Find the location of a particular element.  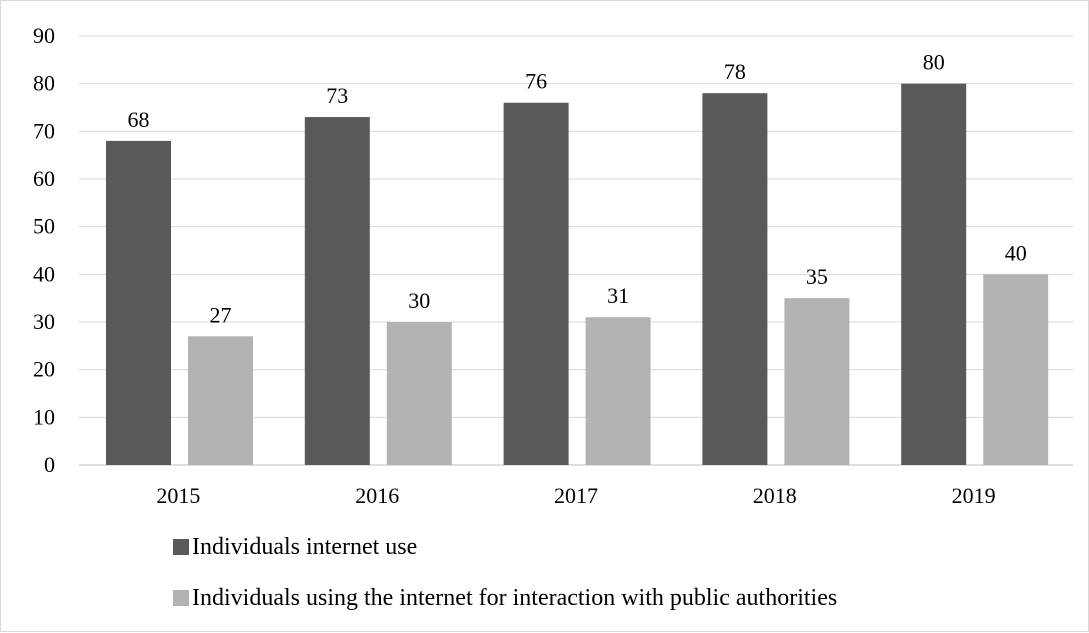

bar-public-authorities-2018 is located at coordinates (817, 381).